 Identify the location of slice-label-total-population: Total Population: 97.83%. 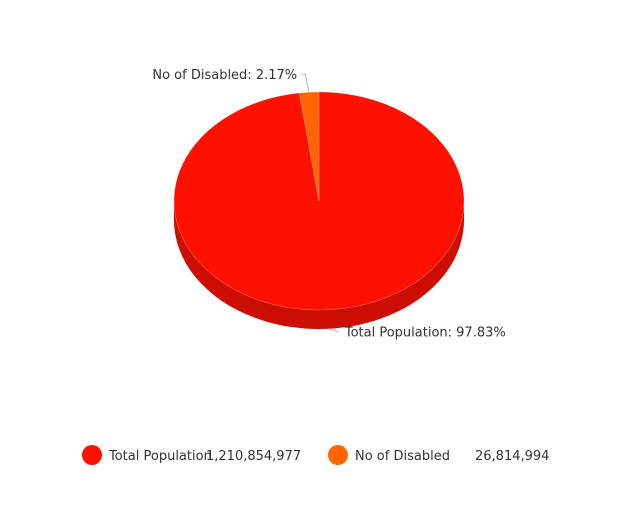
(425, 333).